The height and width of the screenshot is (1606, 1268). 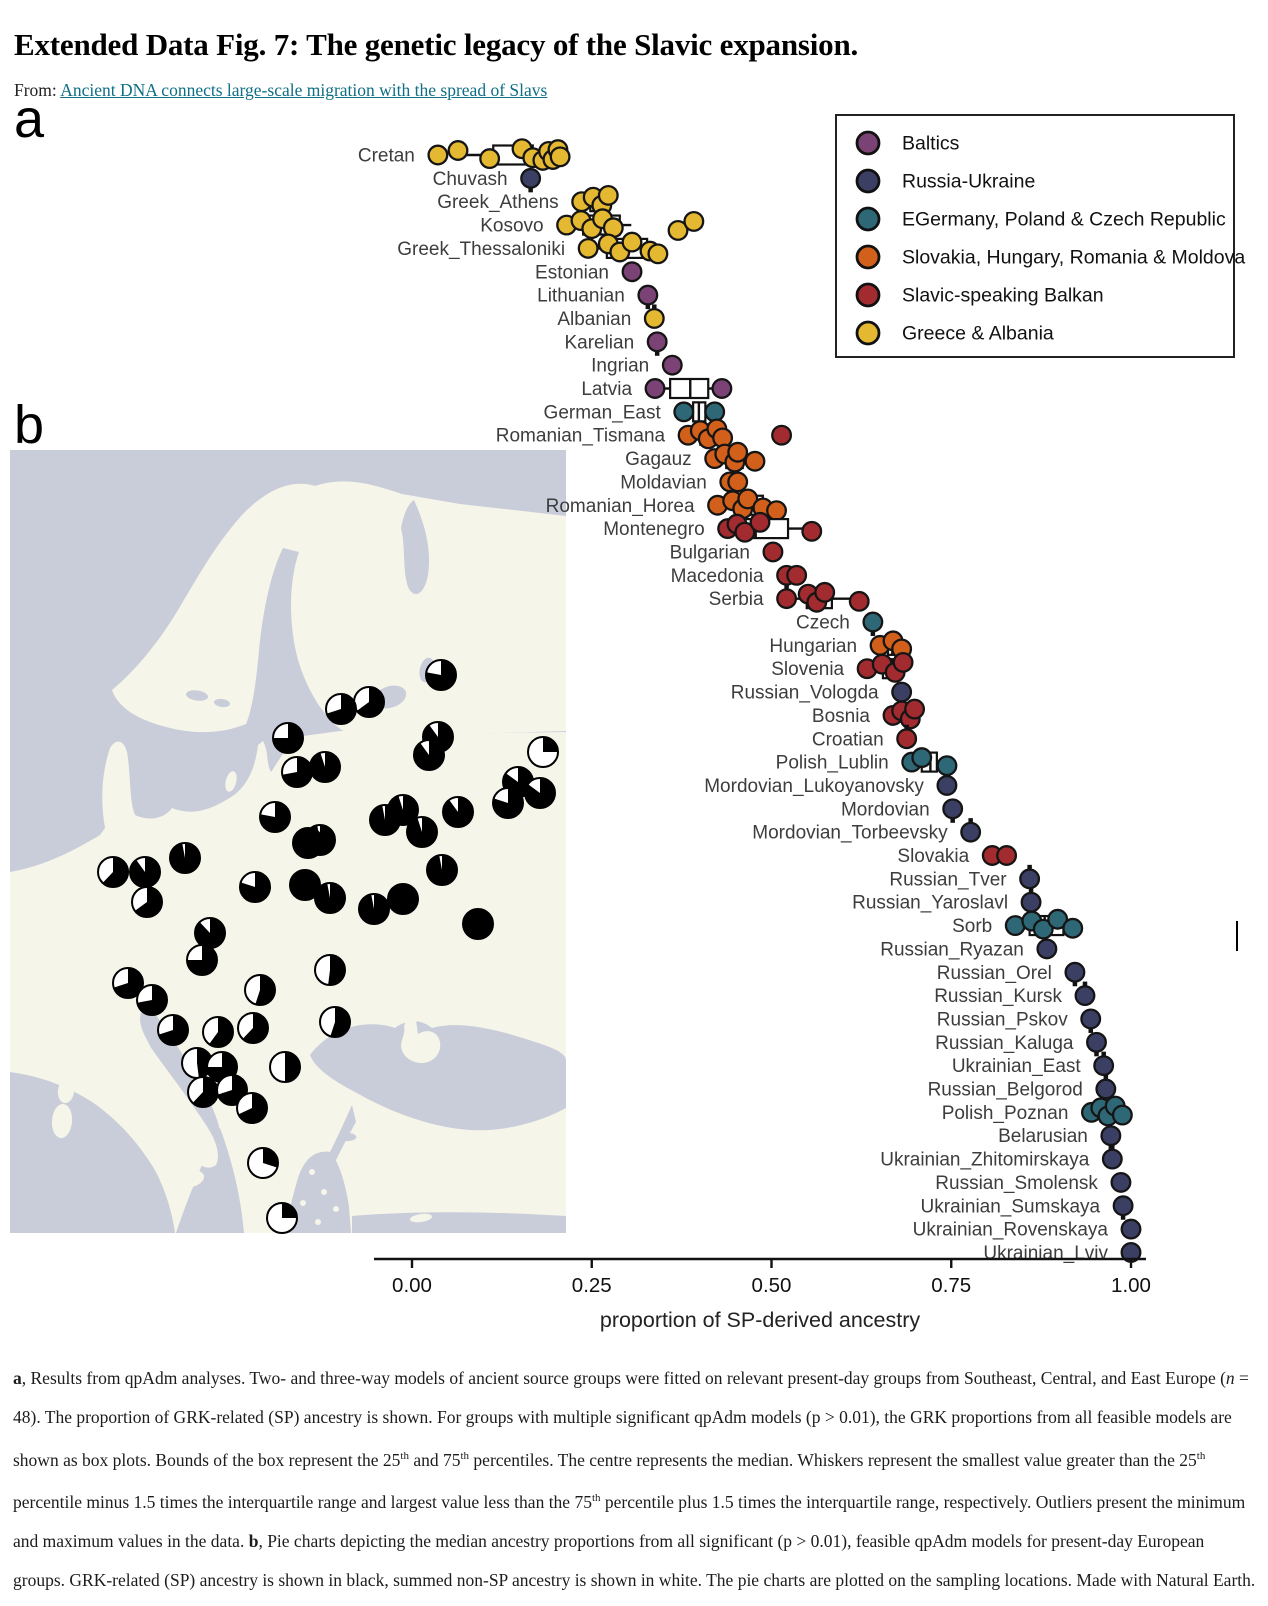 I want to click on artifact-line, so click(x=1237, y=936).